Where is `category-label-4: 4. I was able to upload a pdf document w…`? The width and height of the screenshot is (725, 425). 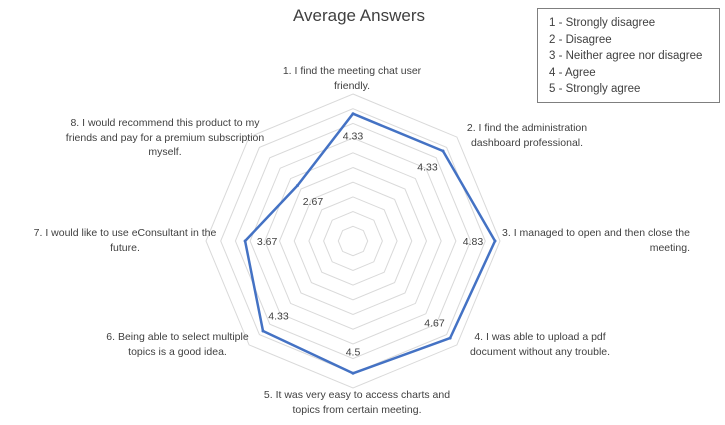
category-label-4: 4. I was able to upload a pdf document w… is located at coordinates (540, 344).